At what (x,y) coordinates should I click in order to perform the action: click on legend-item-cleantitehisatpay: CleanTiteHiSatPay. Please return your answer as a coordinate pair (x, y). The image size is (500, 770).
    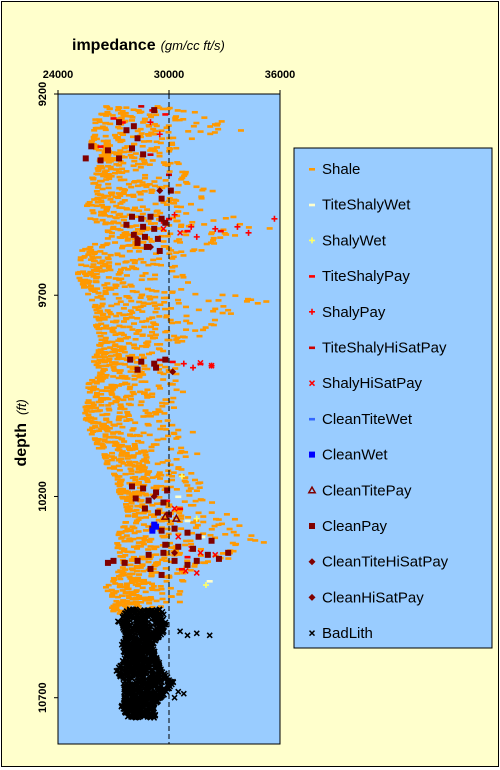
    Looking at the image, I should click on (379, 562).